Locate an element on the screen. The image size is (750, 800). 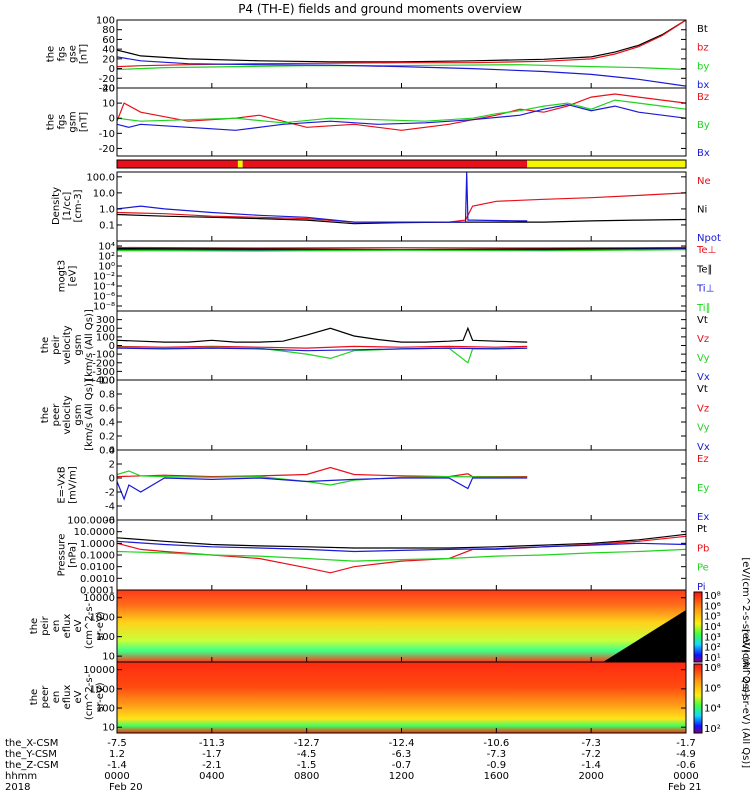
date-end: Feb 21 is located at coordinates (685, 787).